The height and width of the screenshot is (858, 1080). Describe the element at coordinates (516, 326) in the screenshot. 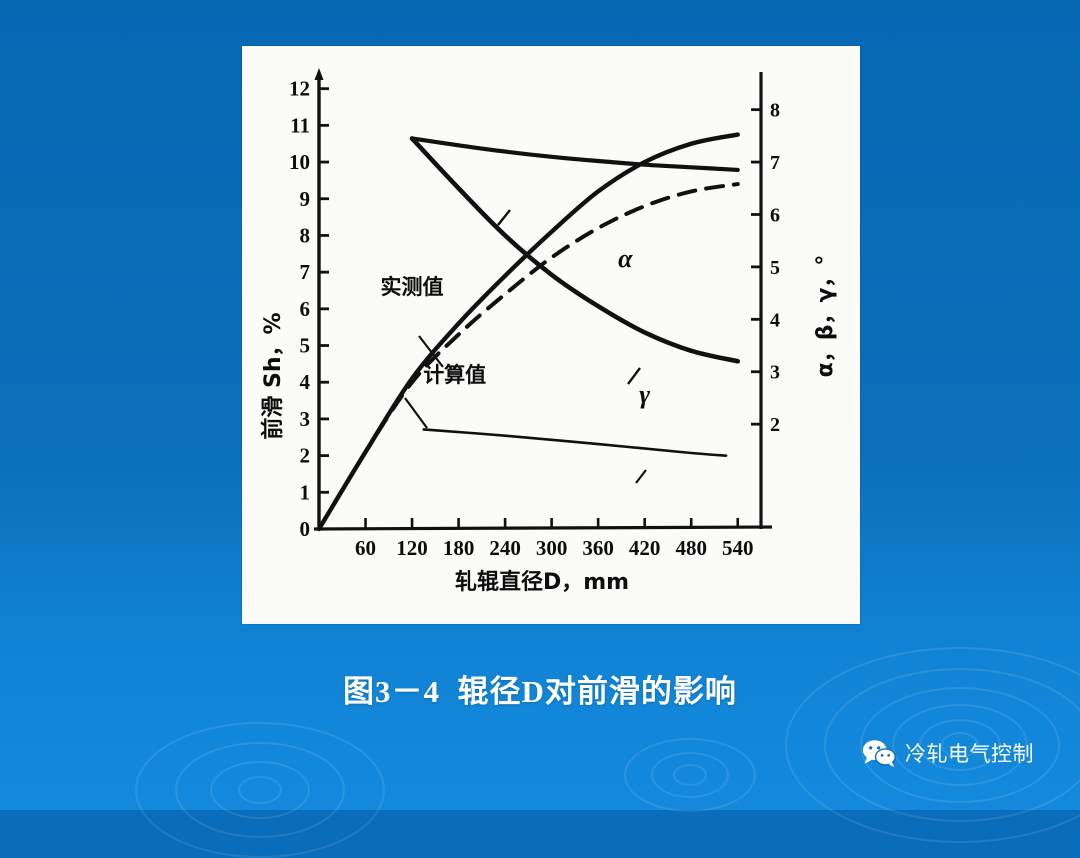

I see `chart-annotations: 实测值计算值βαγ` at that location.